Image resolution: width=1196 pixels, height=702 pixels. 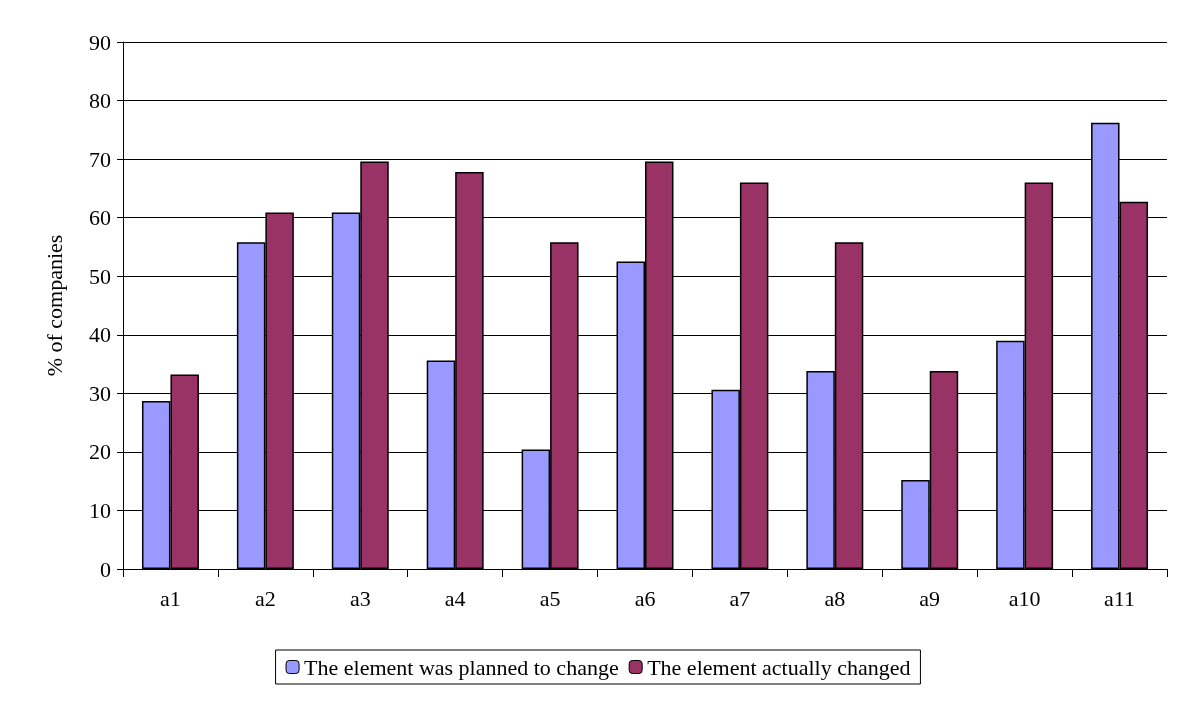 I want to click on x-tick-label: a3, so click(x=360, y=598).